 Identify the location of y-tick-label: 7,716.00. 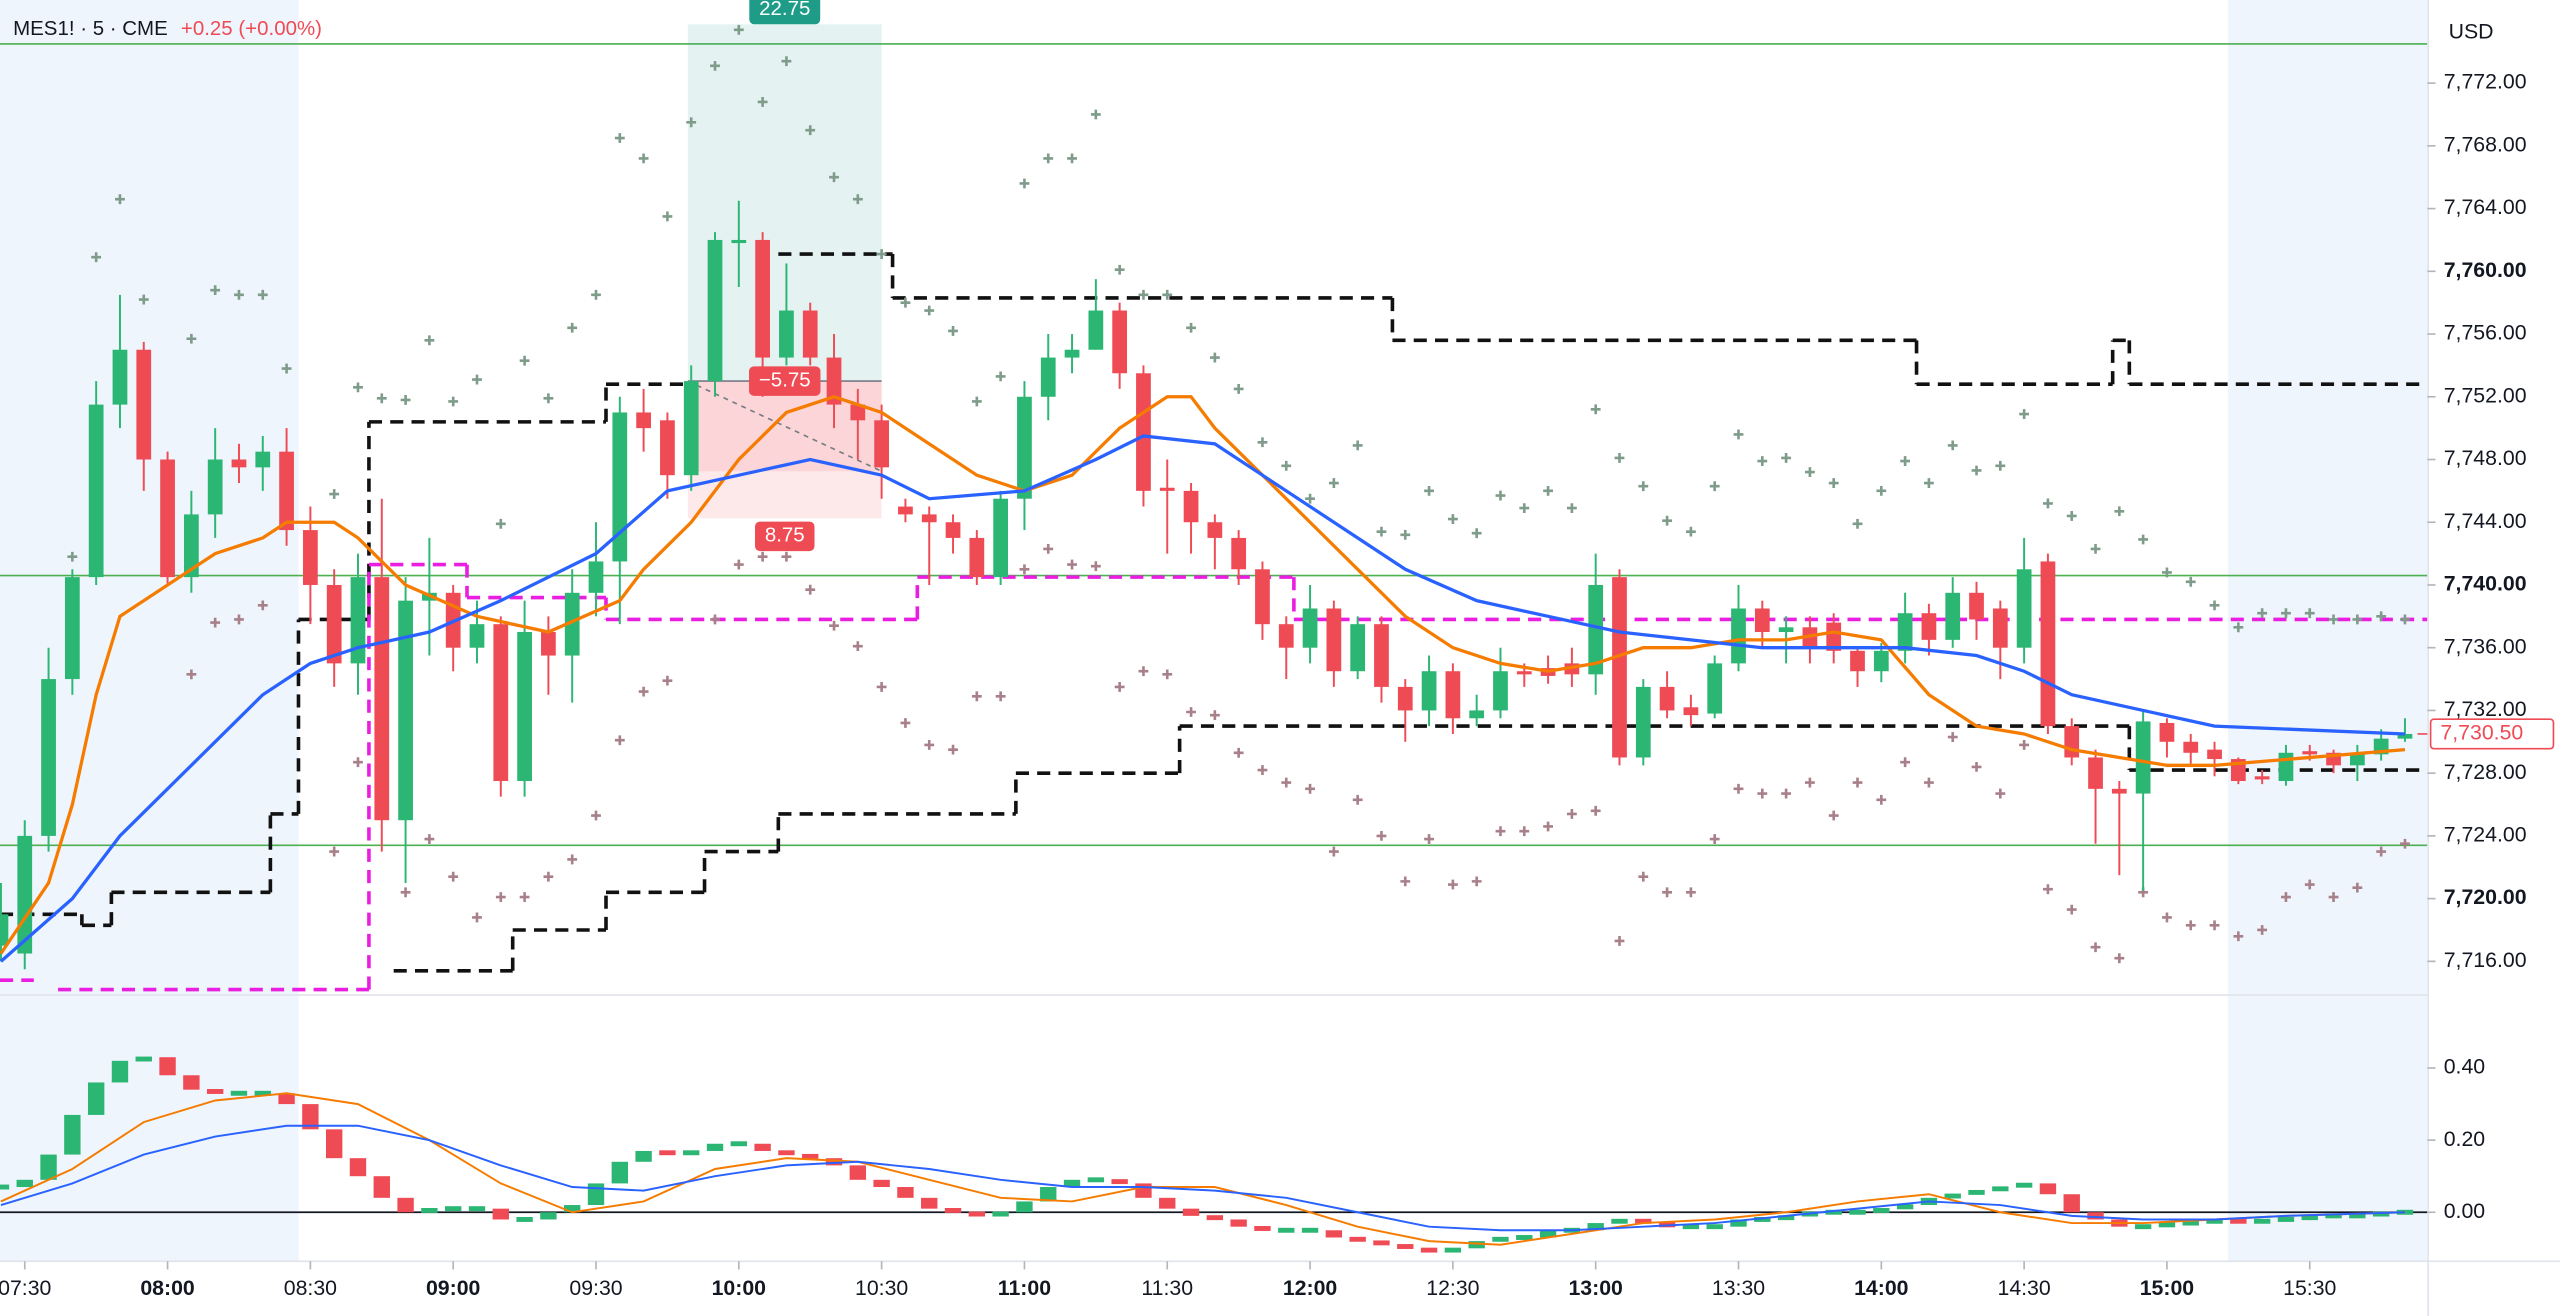
(2485, 960).